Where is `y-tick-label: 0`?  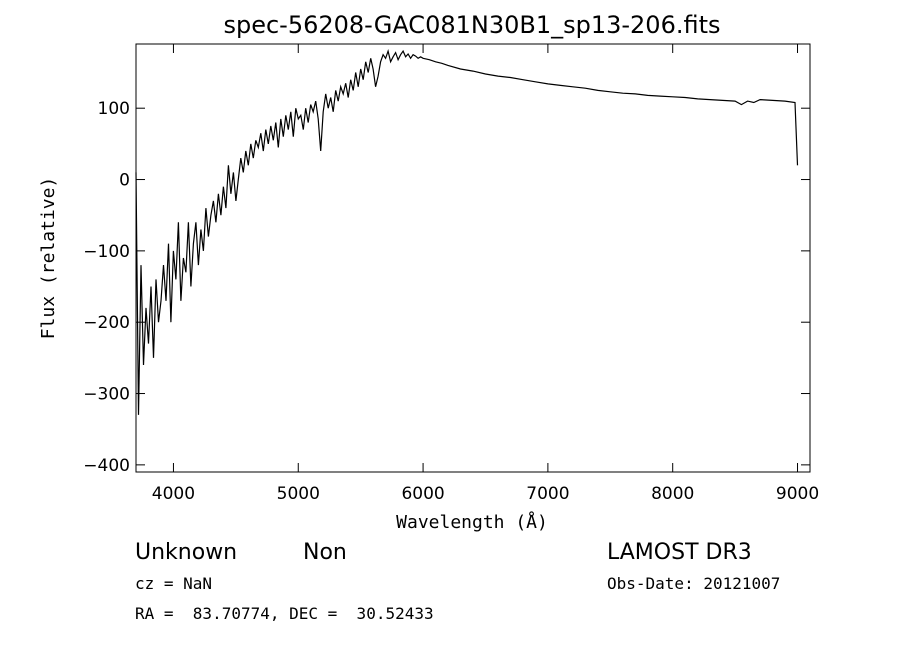
y-tick-label: 0 is located at coordinates (124, 181).